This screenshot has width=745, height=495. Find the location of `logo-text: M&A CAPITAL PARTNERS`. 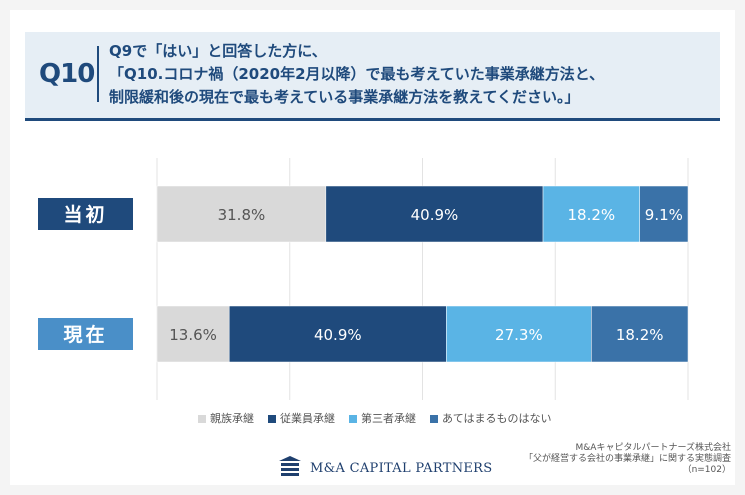

logo-text: M&A CAPITAL PARTNERS is located at coordinates (401, 468).